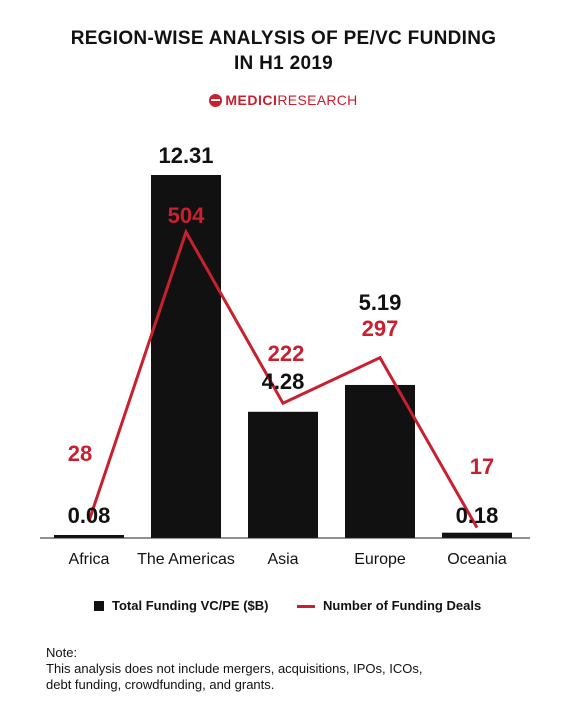 This screenshot has height=710, width=567. What do you see at coordinates (306, 606) in the screenshot?
I see `legend-line-swatch` at bounding box center [306, 606].